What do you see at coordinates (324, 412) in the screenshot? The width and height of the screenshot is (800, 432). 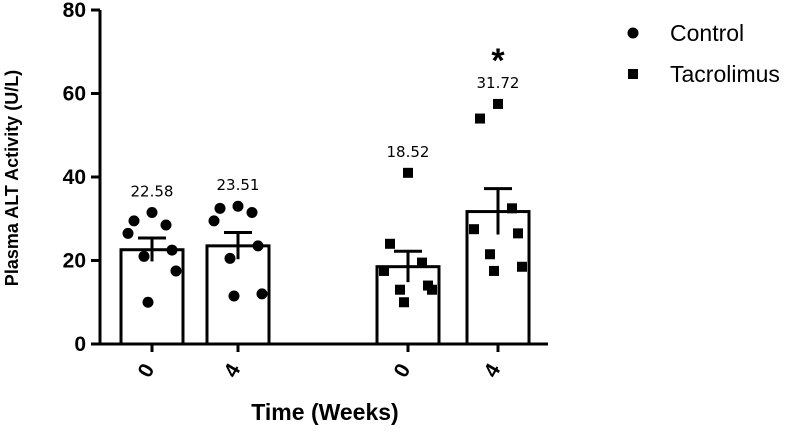 I see `x-axis-title: Time (Weeks)` at bounding box center [324, 412].